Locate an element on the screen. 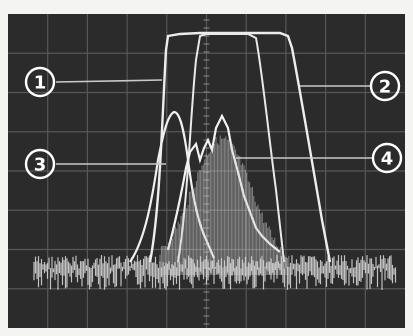 The image size is (413, 336). fuzz-strokes is located at coordinates (224, 205).